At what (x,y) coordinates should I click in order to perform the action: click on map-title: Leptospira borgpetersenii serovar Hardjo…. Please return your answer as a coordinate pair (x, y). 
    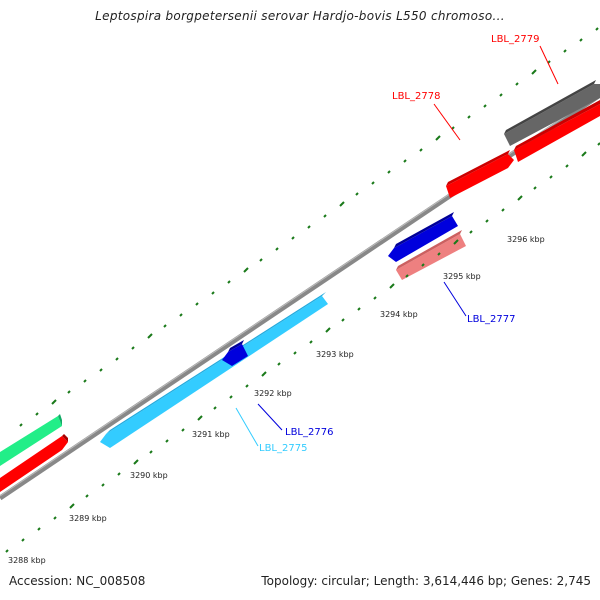
    Looking at the image, I should click on (300, 16).